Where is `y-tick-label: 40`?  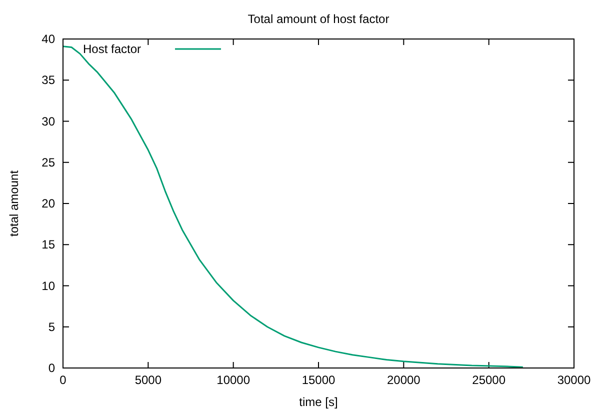 y-tick-label: 40 is located at coordinates (49, 39).